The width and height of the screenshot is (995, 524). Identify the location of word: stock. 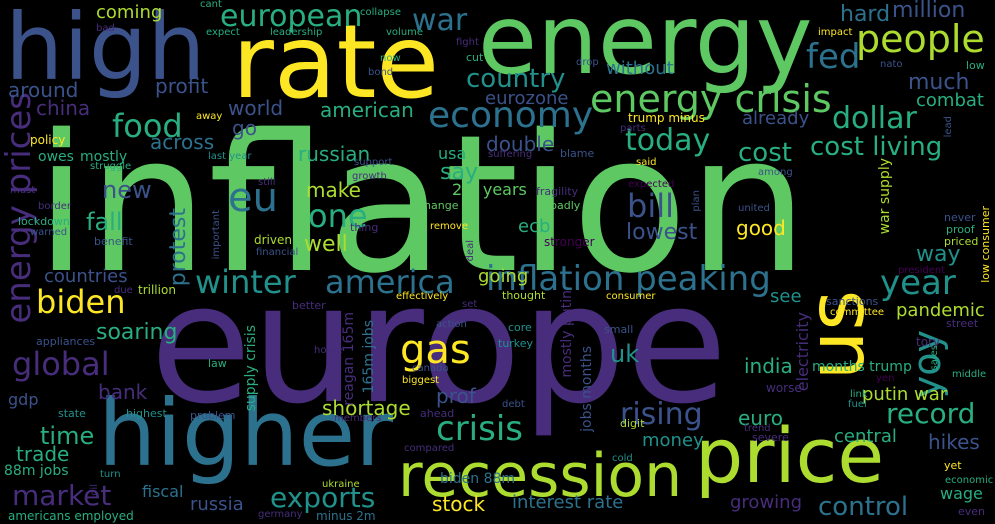
(459, 504).